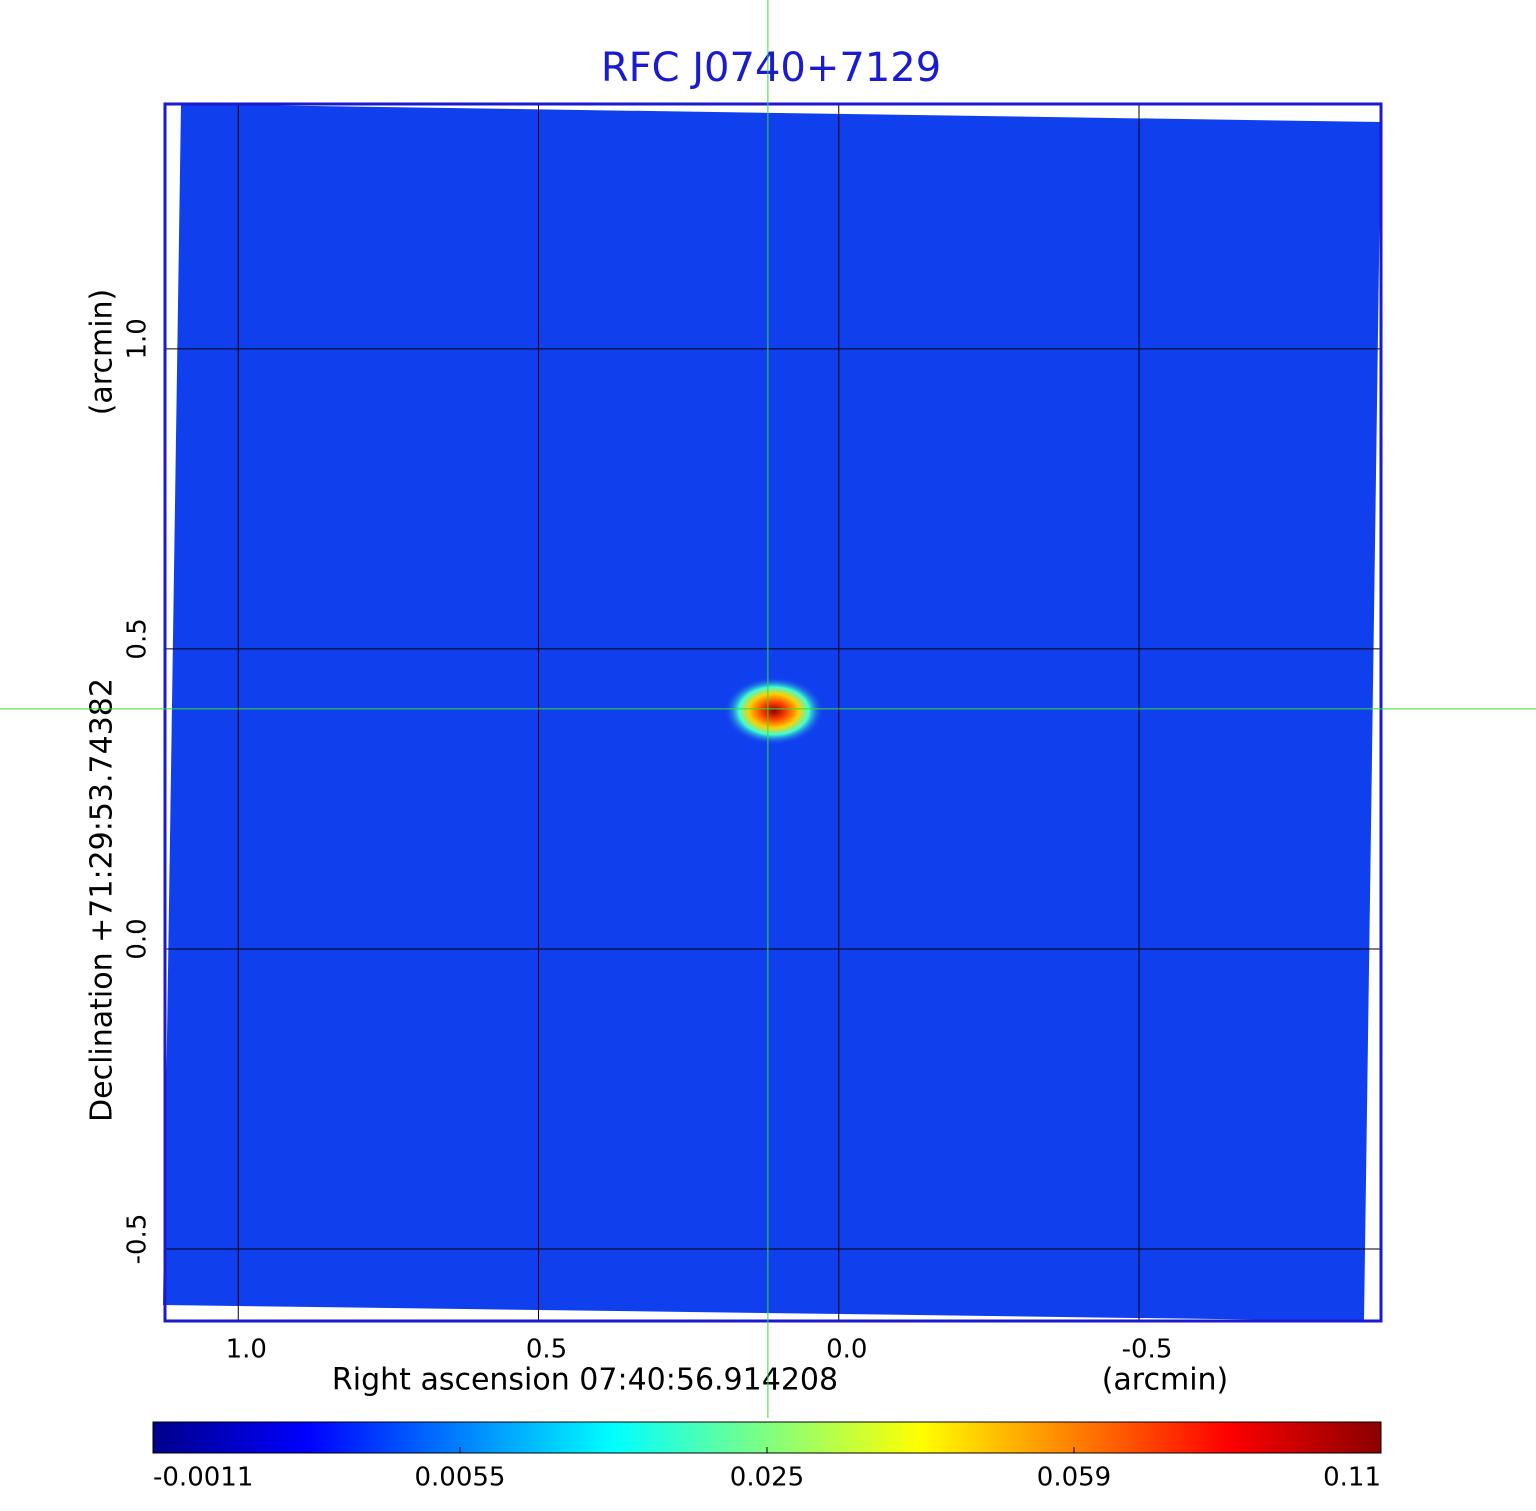 The image size is (1536, 1511). What do you see at coordinates (1147, 1350) in the screenshot?
I see `x-tick-label: -0.5` at bounding box center [1147, 1350].